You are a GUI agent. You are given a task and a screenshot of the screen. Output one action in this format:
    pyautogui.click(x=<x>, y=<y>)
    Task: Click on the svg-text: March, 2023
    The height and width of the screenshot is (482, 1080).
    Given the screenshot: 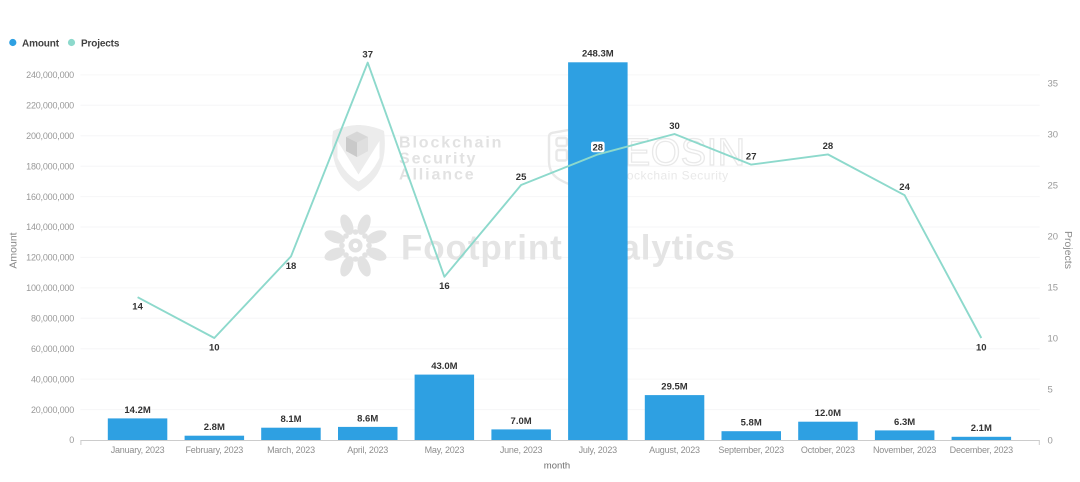 What is the action you would take?
    pyautogui.click(x=291, y=450)
    